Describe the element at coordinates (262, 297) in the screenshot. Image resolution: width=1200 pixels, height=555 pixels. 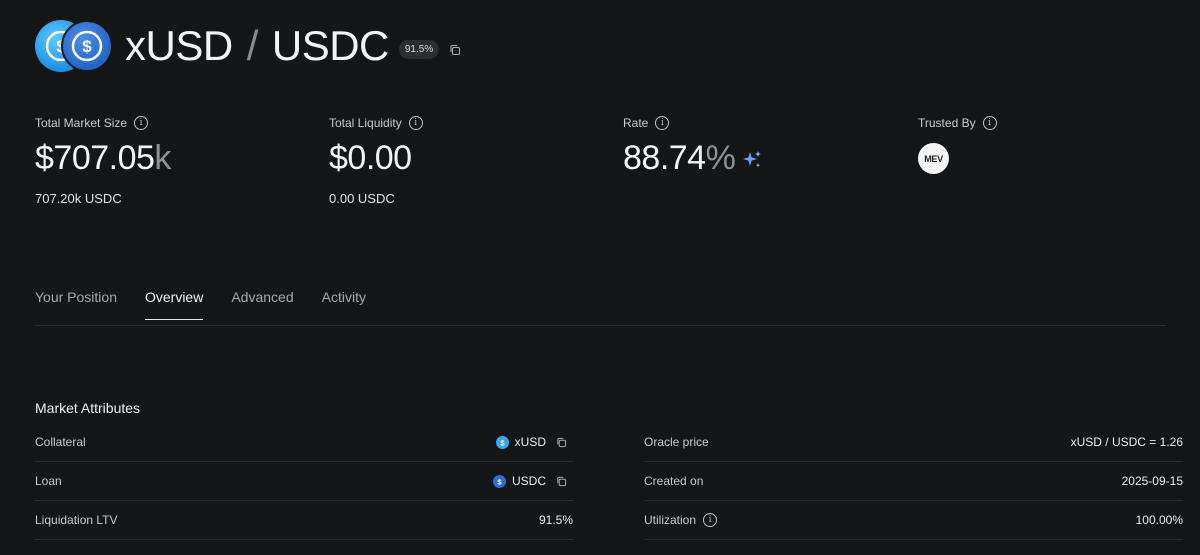
I see `tab-advanced: Advanced` at that location.